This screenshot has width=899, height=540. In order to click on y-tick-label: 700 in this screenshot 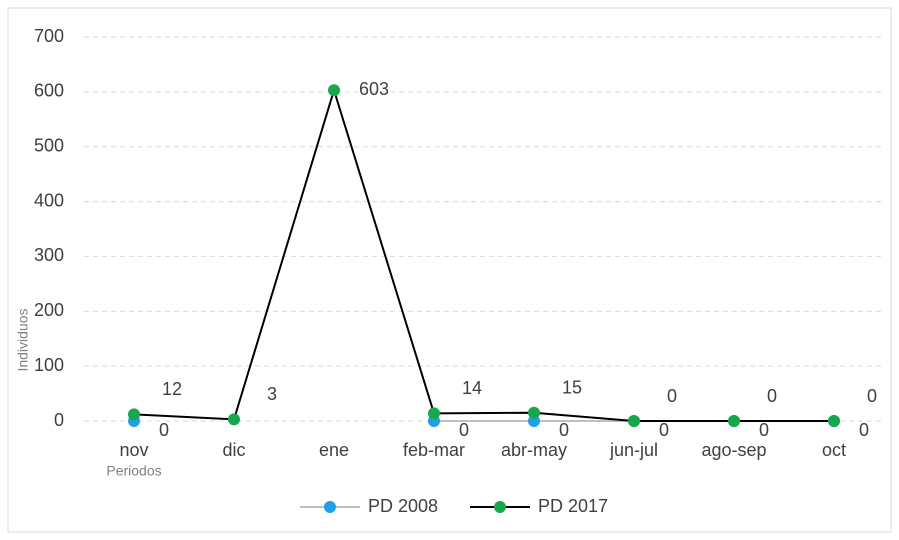, I will do `click(49, 36)`.